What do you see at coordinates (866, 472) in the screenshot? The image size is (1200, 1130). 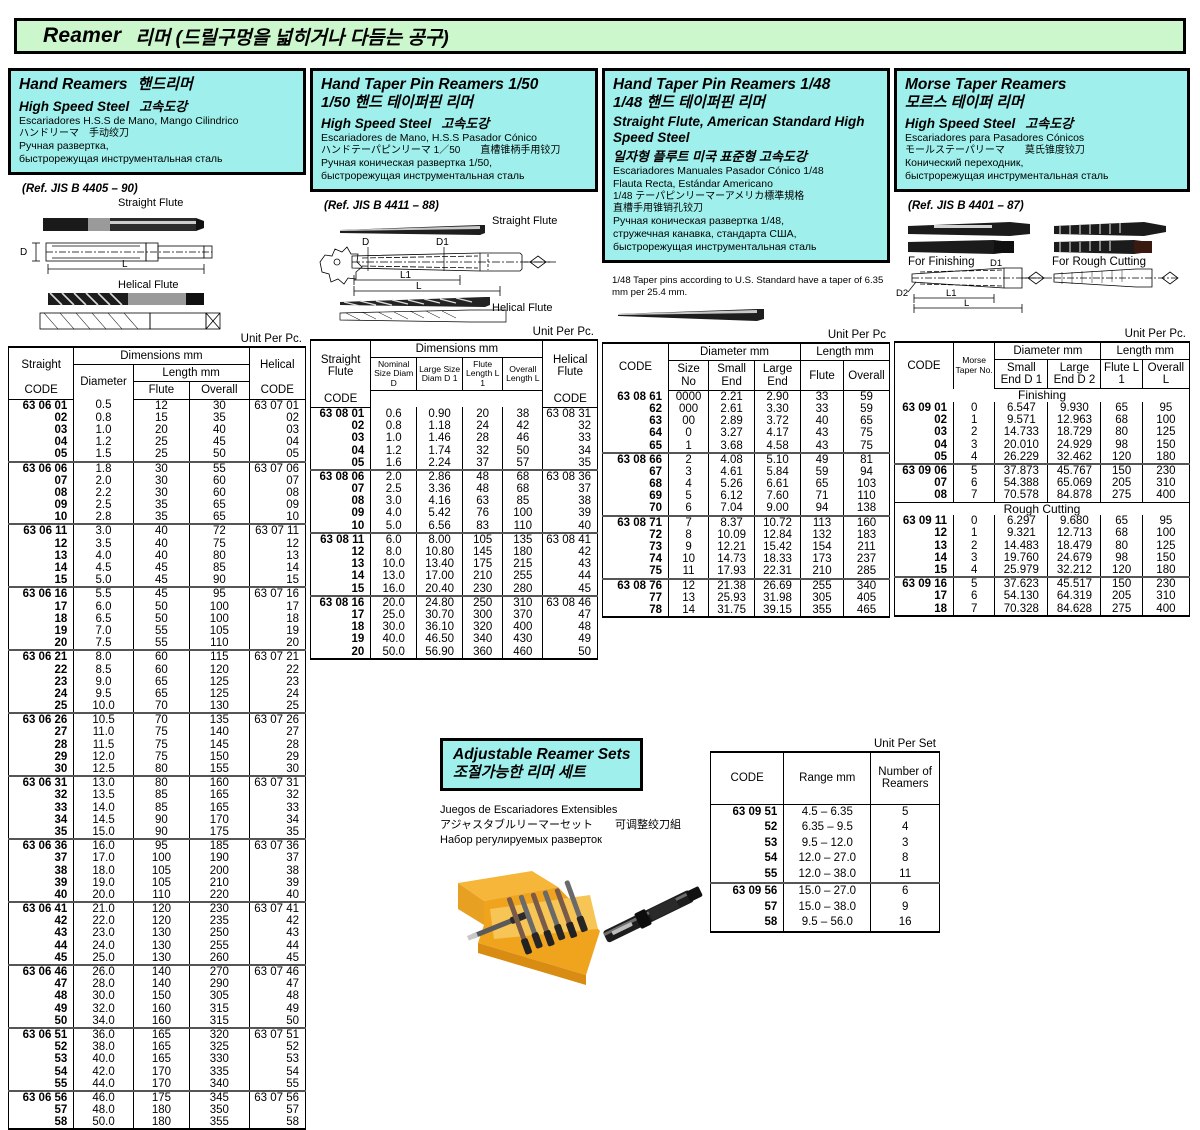 I see `cell-overall: 94` at bounding box center [866, 472].